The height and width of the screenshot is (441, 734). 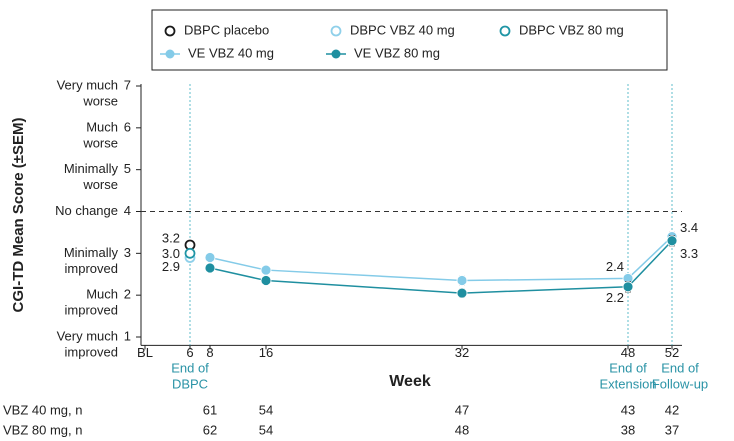 I want to click on legend-label: DBPC VBZ 40 mg, so click(x=402, y=29).